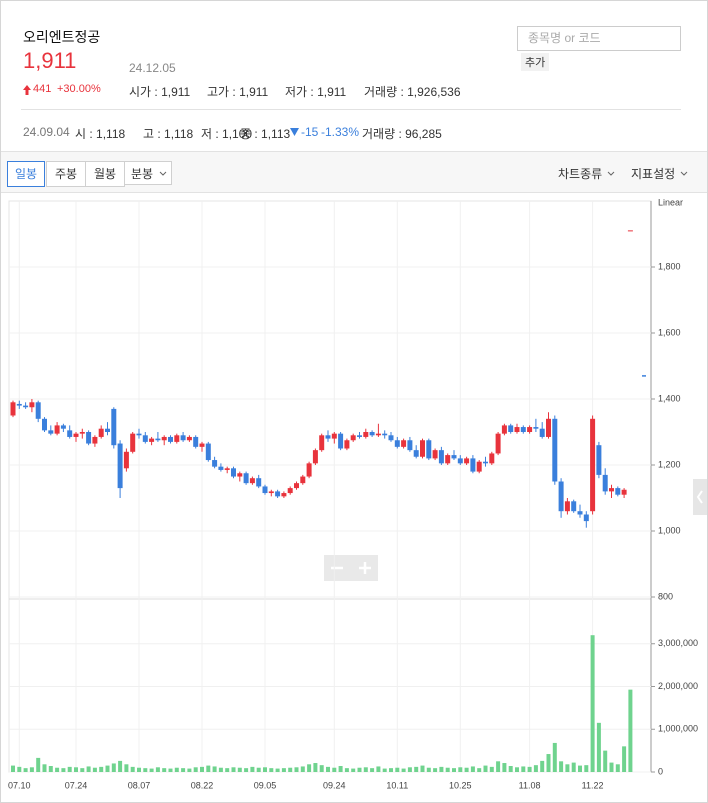  I want to click on change: 441, so click(42, 89).